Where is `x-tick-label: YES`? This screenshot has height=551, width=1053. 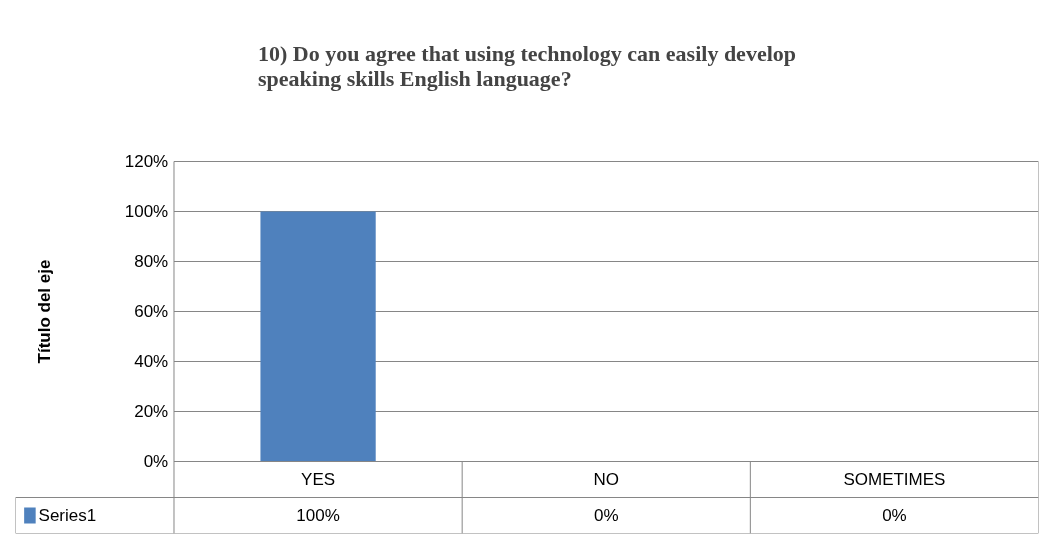
x-tick-label: YES is located at coordinates (318, 479).